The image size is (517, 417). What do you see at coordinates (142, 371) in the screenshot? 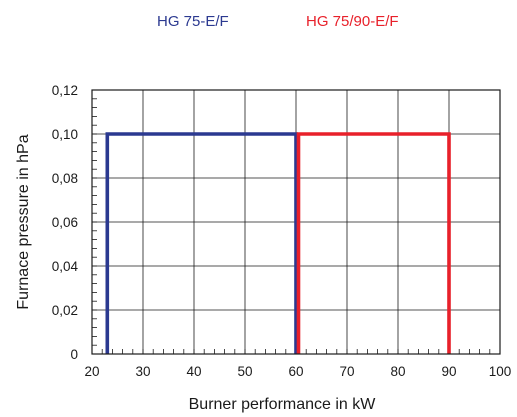
I see `x-tick-label: 30` at bounding box center [142, 371].